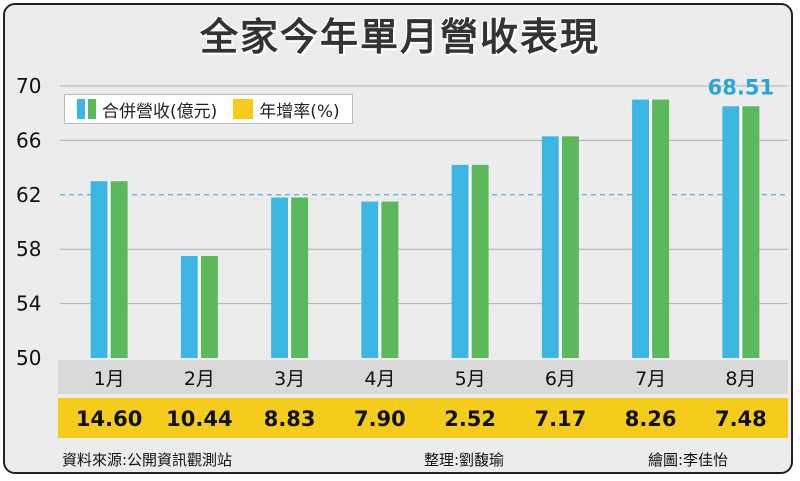 This screenshot has width=800, height=481. I want to click on x-tick-label: 5月, so click(470, 379).